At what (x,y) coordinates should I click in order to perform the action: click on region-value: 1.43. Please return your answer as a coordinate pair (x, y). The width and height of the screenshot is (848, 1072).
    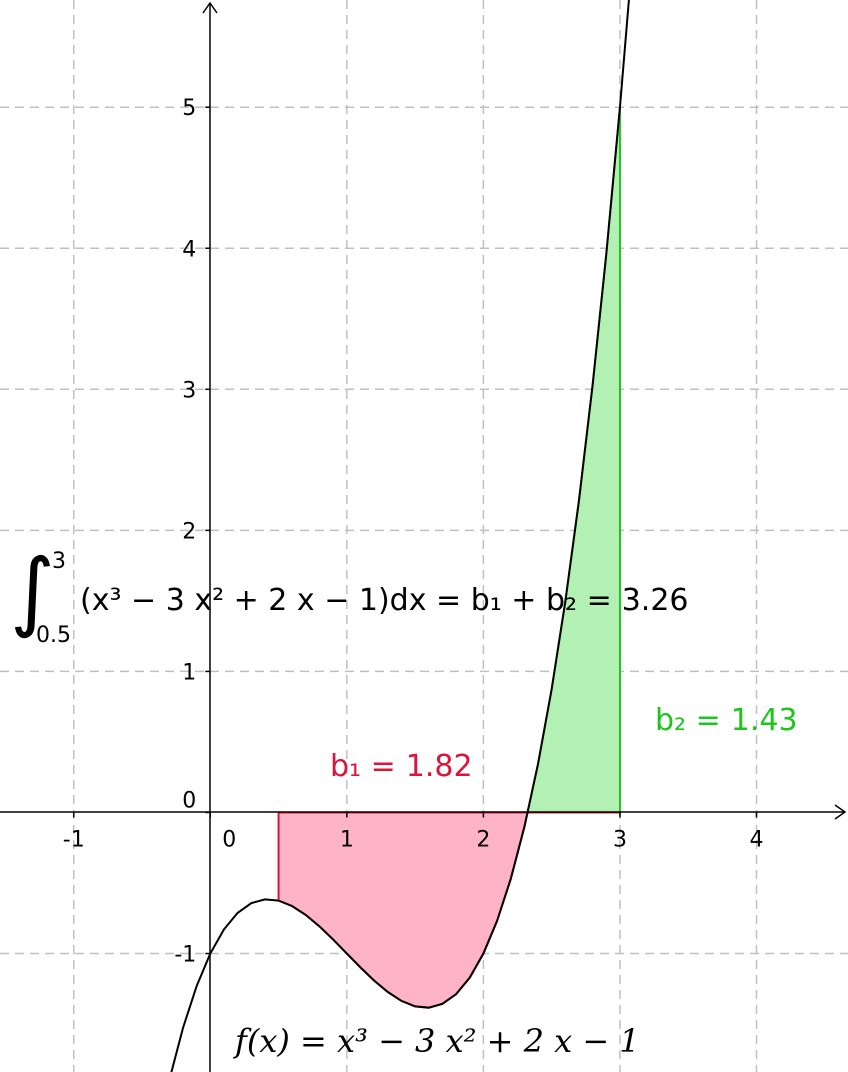
    Looking at the image, I should click on (764, 720).